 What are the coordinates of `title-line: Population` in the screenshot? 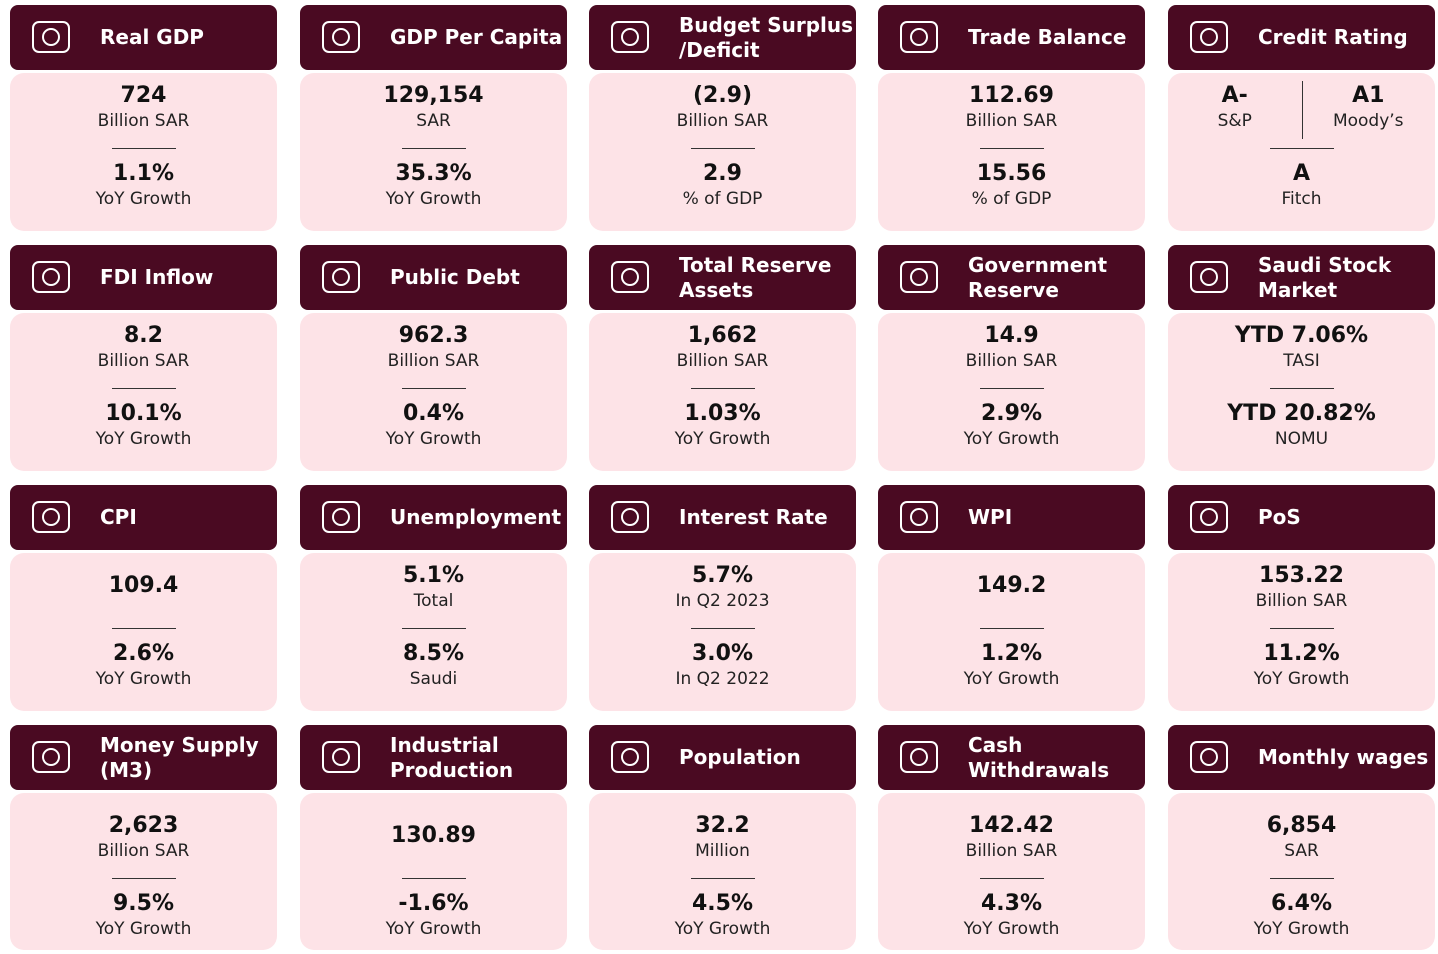 It's located at (740, 757).